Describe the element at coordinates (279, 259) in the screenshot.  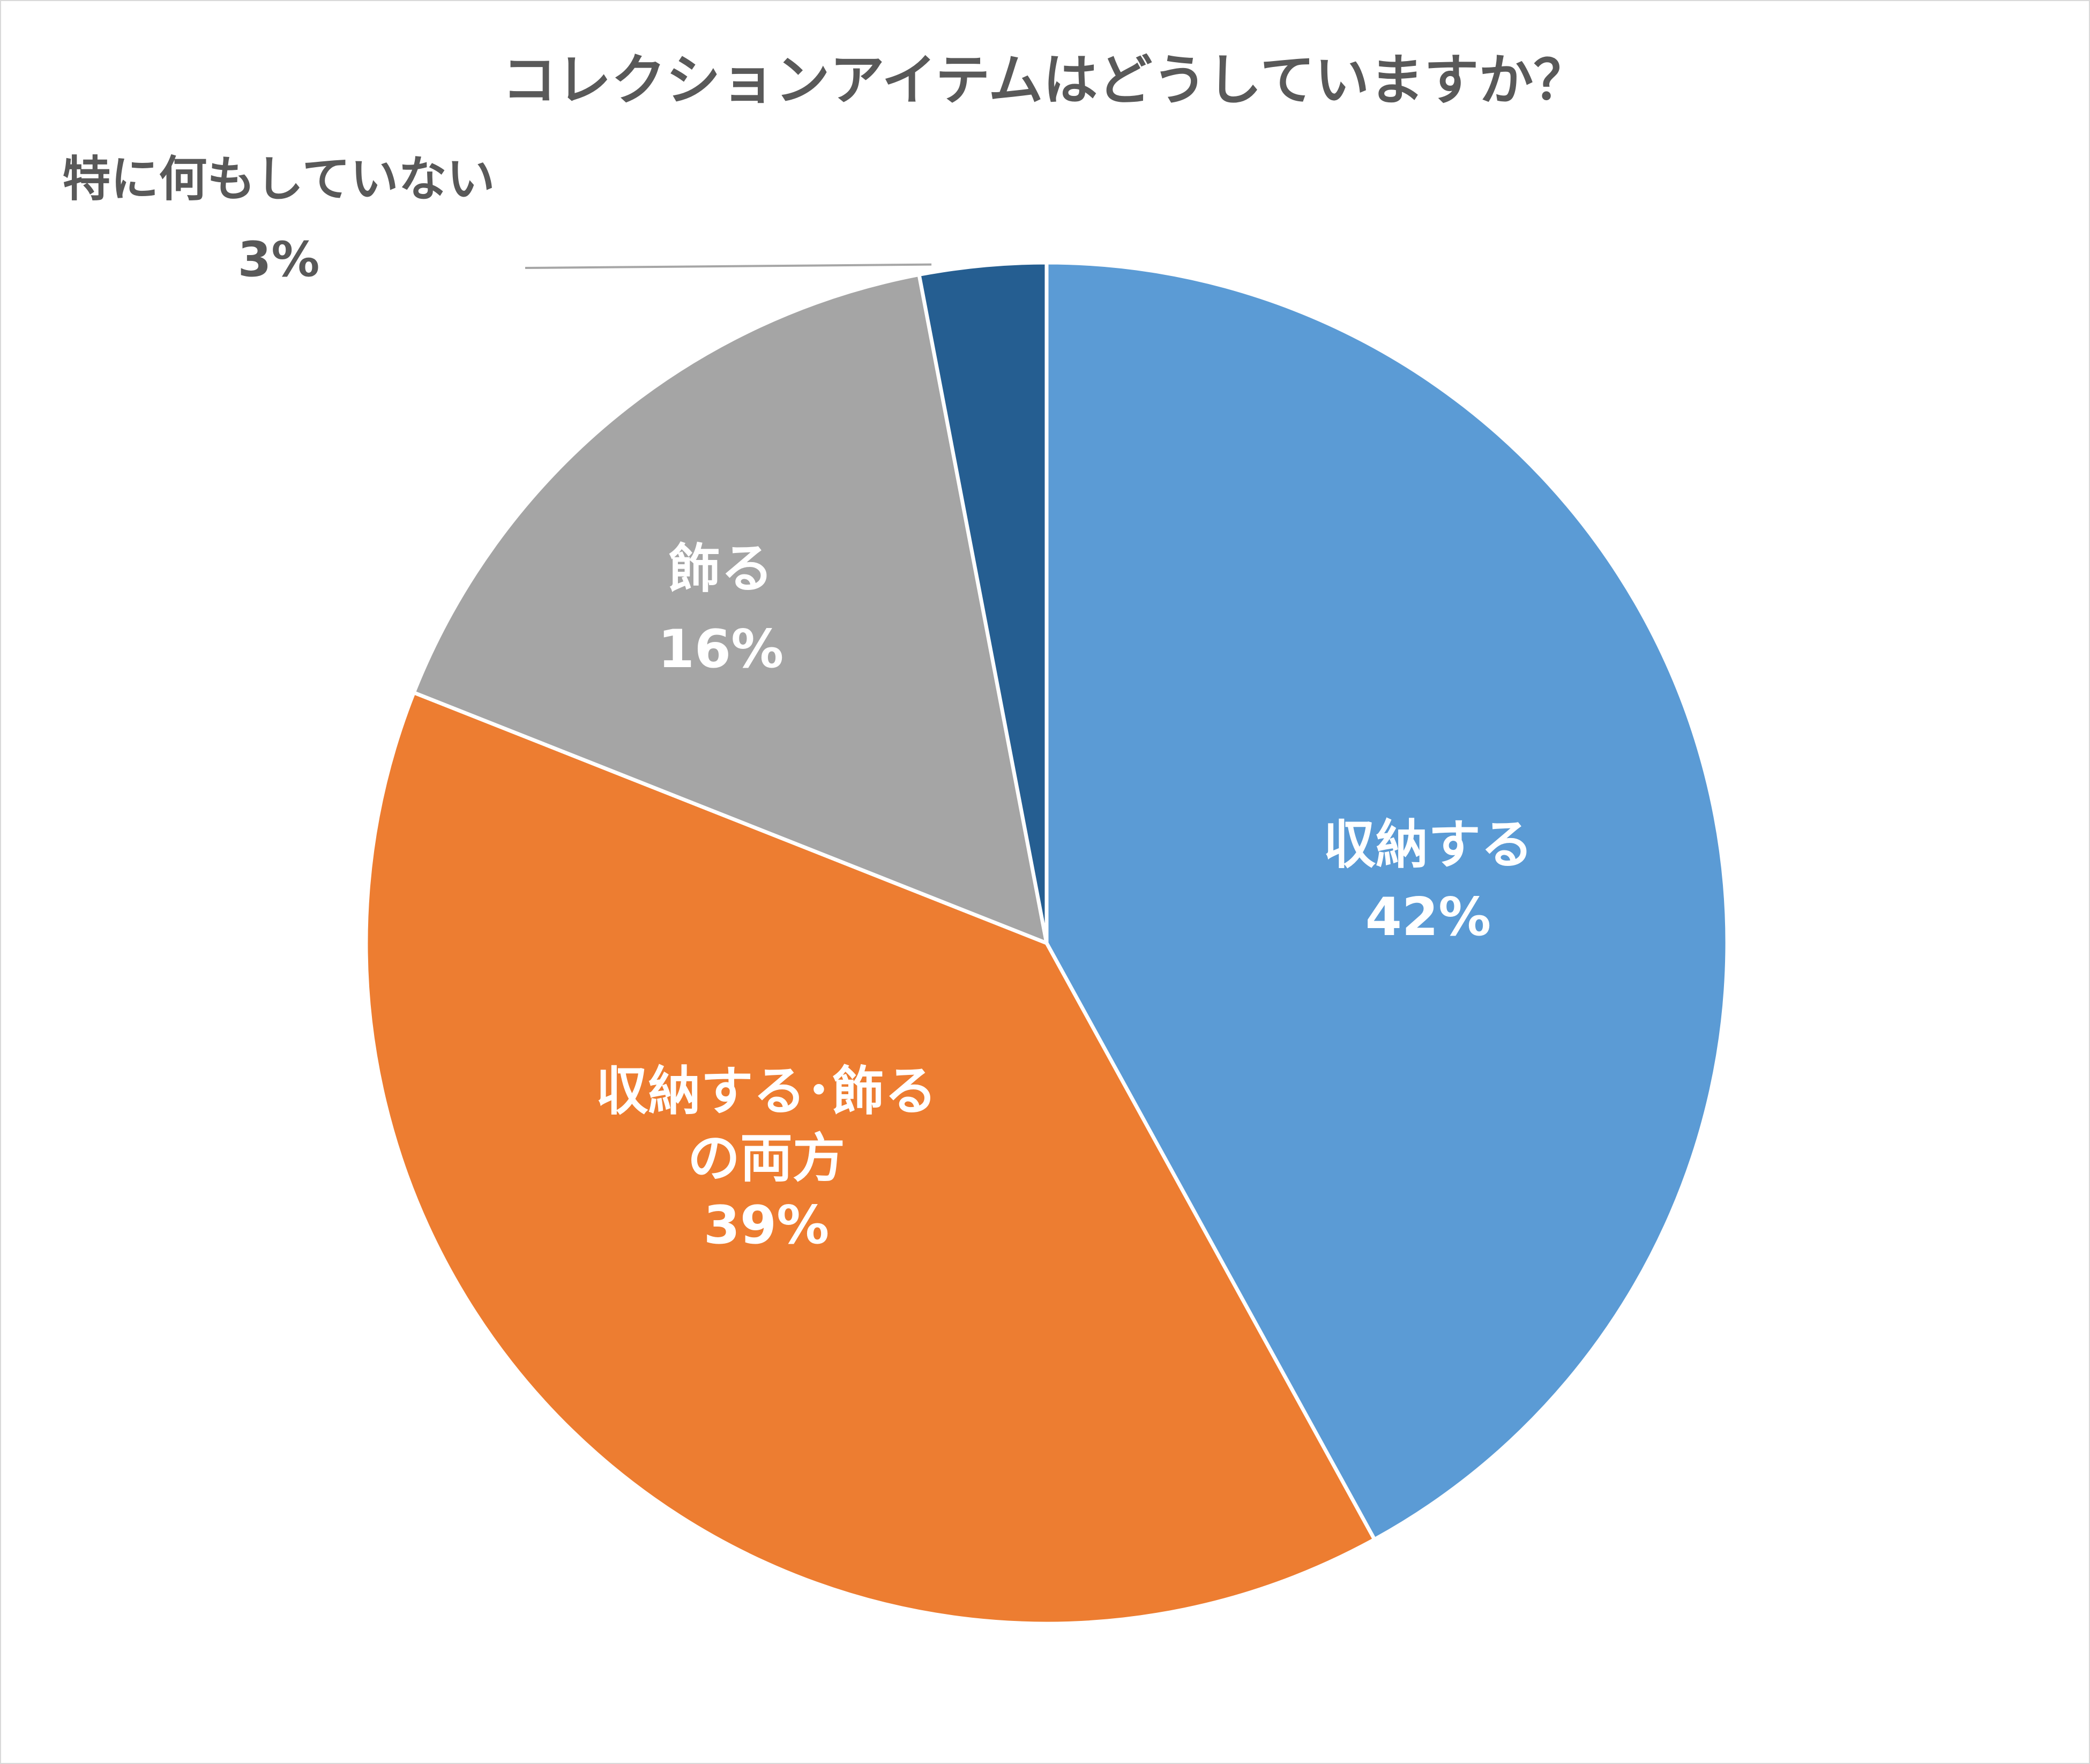
I see `data-label-value: 3%` at that location.